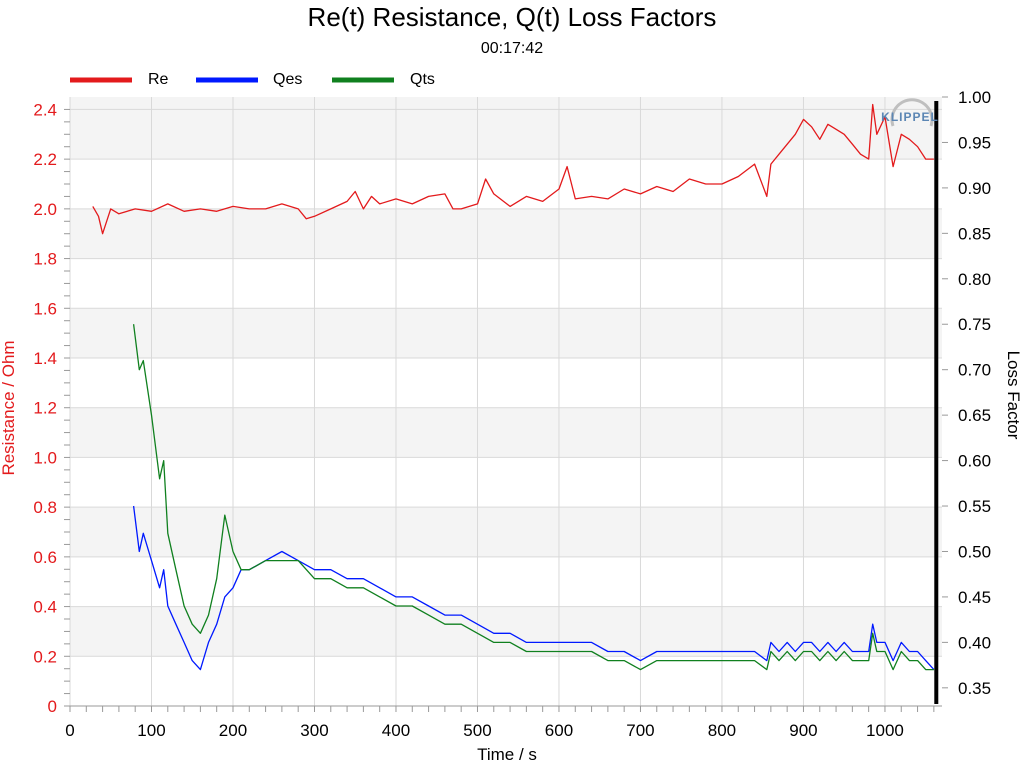 Image resolution: width=1024 pixels, height=768 pixels. I want to click on y-right-tick-label: 0.85, so click(974, 233).